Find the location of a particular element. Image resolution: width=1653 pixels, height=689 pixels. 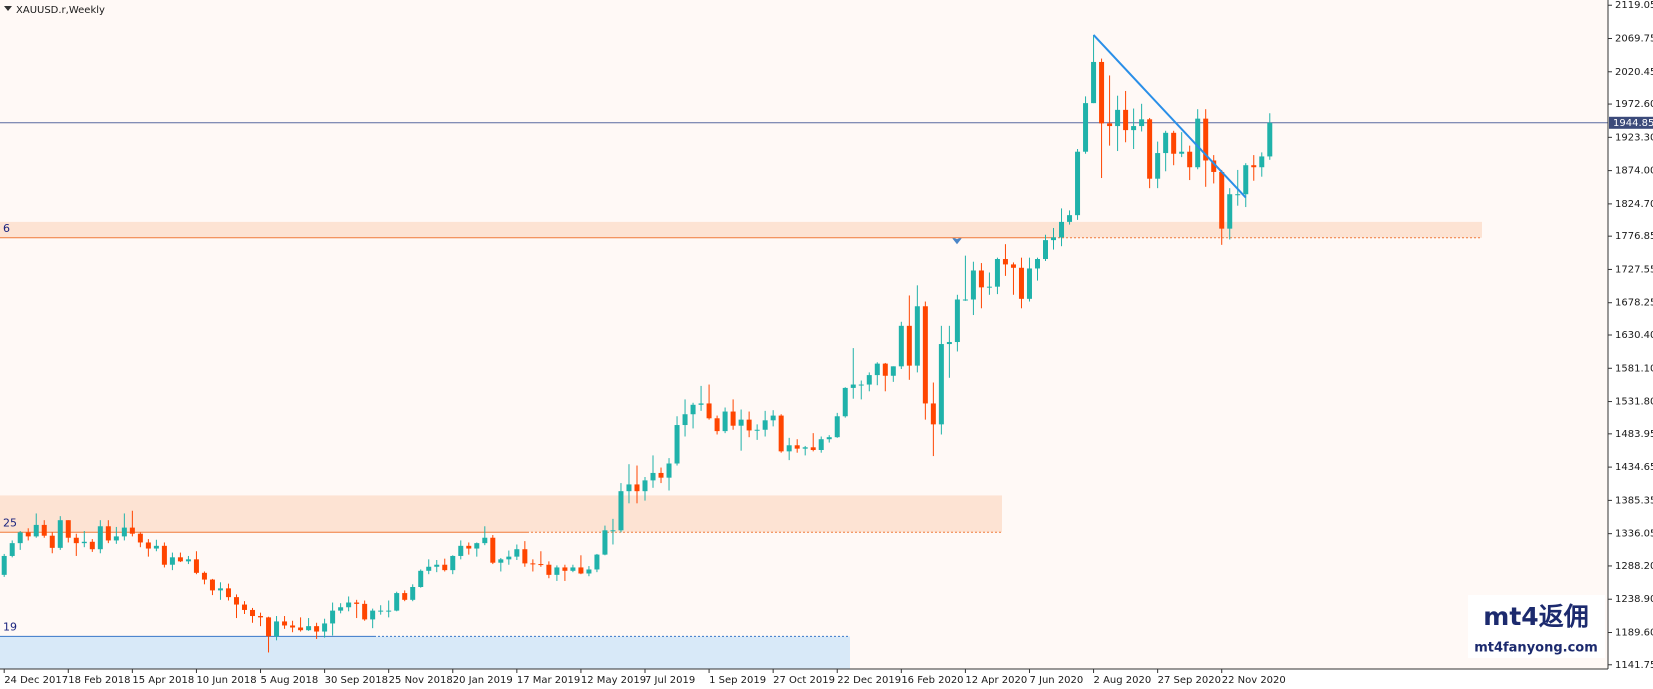

y-tick-label: 1189.60 is located at coordinates (1634, 632).